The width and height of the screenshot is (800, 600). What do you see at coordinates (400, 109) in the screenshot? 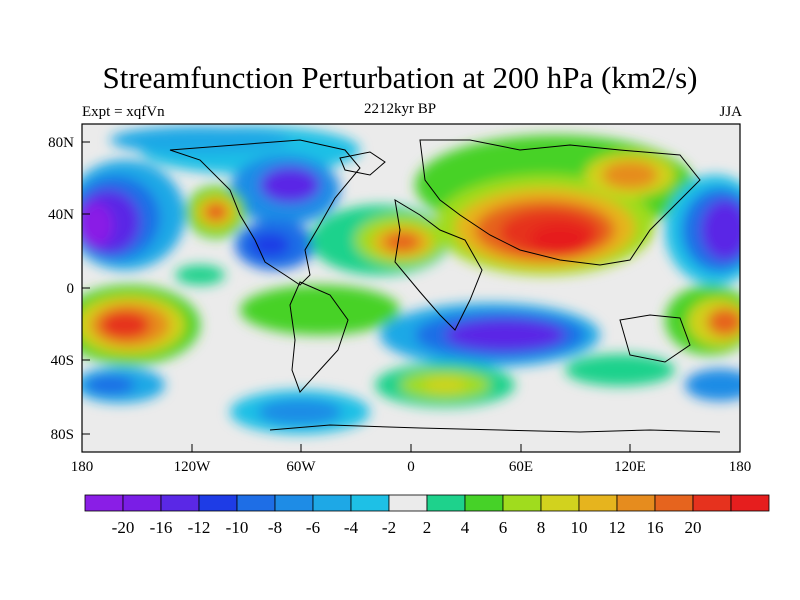
I see `period-label: 2212kyr BP` at bounding box center [400, 109].